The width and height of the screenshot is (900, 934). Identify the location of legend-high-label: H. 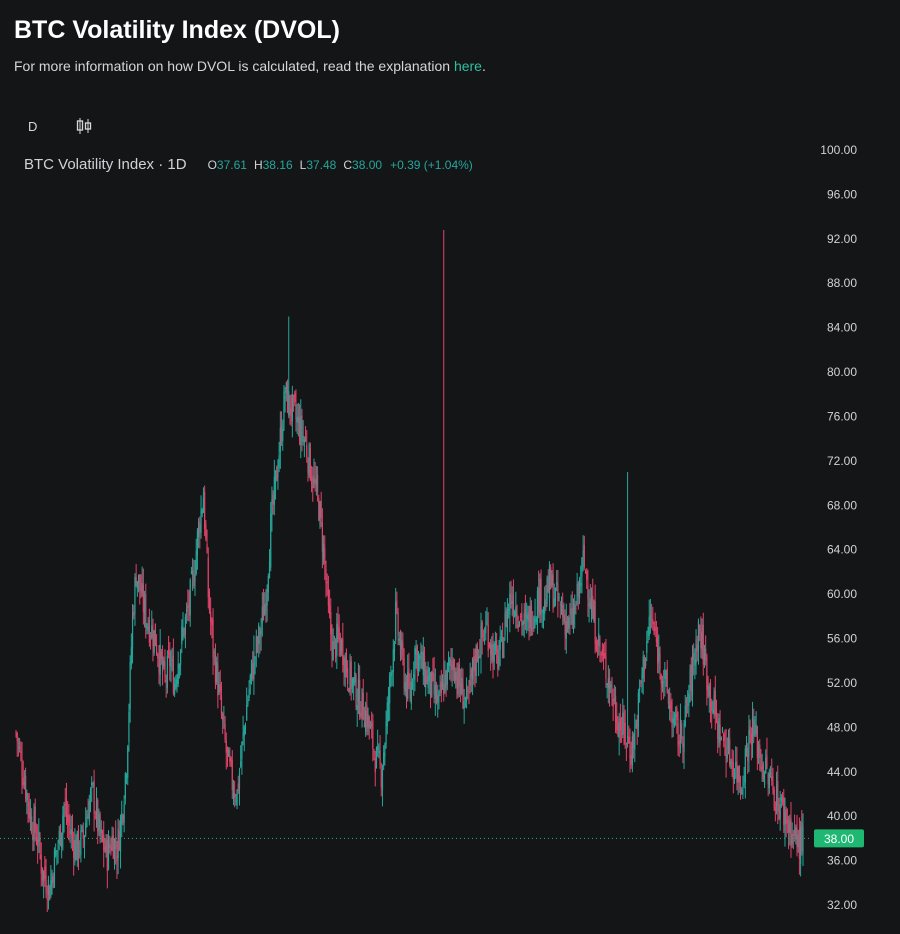
(258, 165).